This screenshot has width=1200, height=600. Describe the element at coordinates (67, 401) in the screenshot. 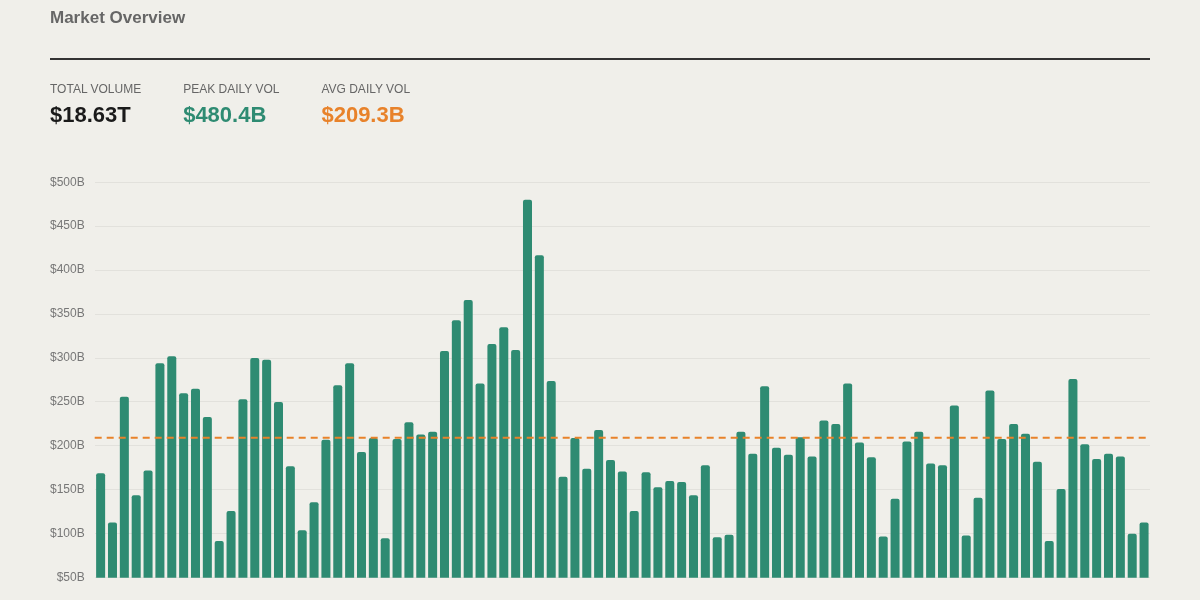

I see `y-tick-label: $250B` at that location.